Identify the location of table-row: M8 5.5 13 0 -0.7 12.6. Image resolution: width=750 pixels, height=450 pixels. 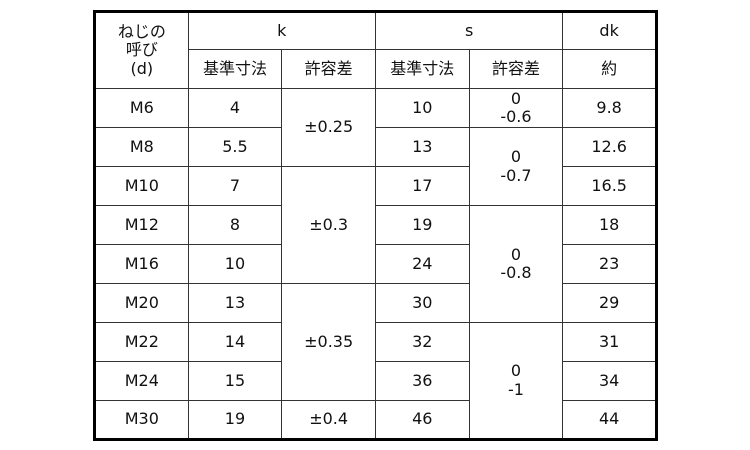
(375, 166).